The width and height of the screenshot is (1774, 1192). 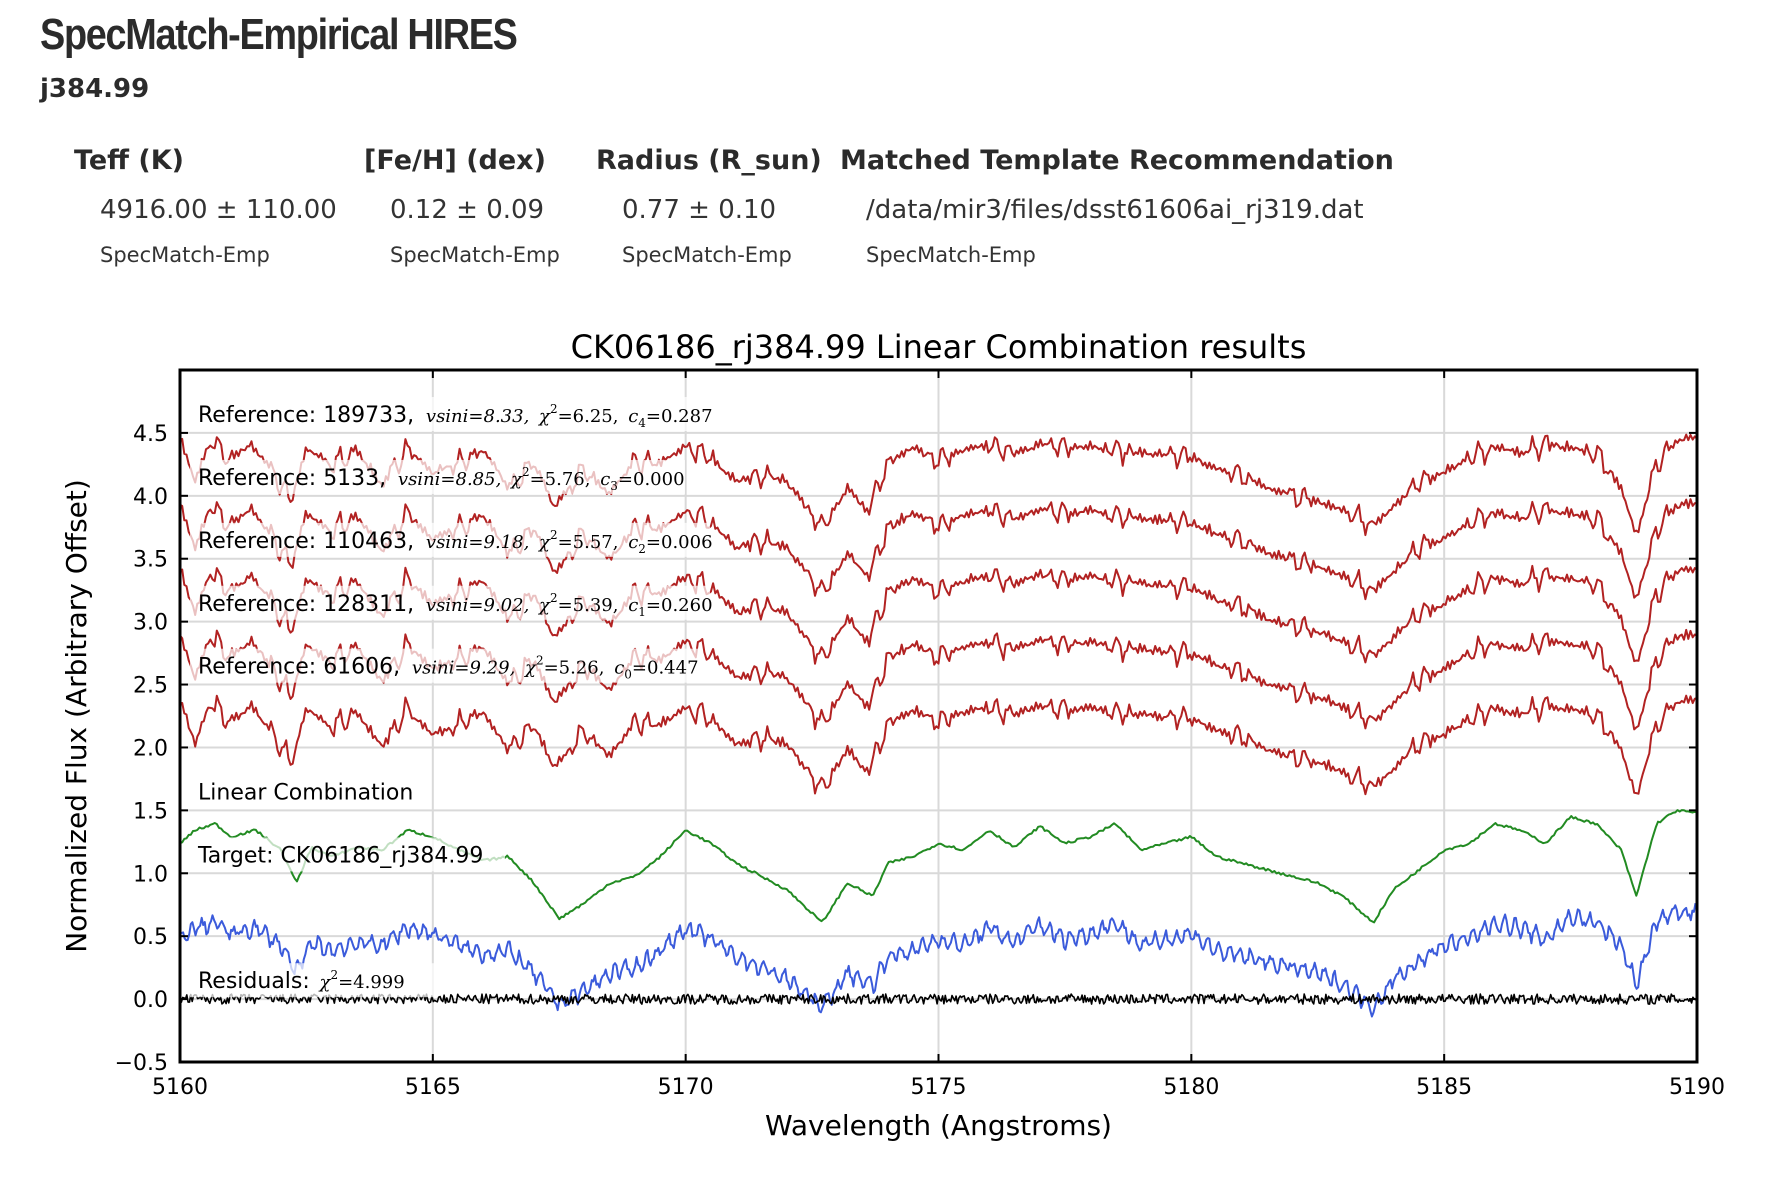 What do you see at coordinates (150, 748) in the screenshot?
I see `y-tick-label: 2.0` at bounding box center [150, 748].